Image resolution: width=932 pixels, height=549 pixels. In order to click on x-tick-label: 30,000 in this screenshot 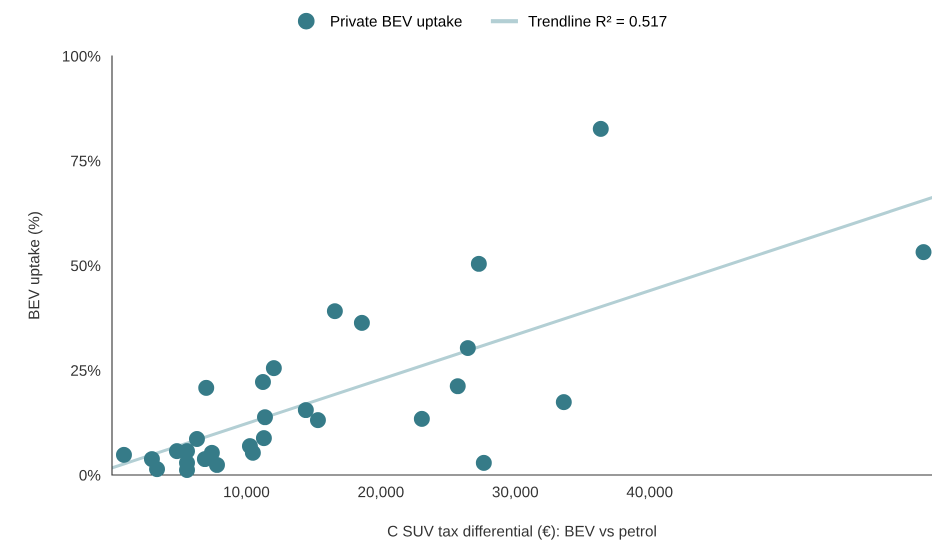, I will do `click(515, 493)`.